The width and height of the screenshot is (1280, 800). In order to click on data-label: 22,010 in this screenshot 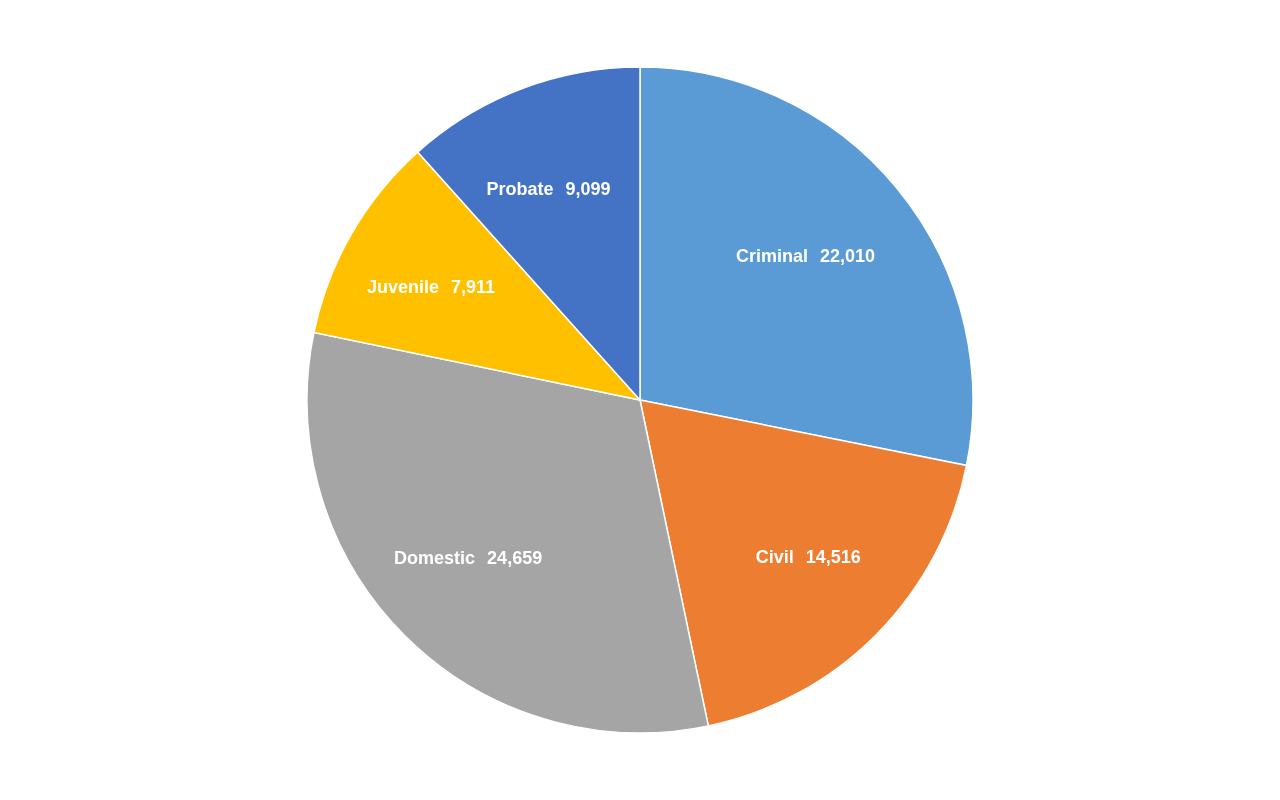, I will do `click(848, 256)`.